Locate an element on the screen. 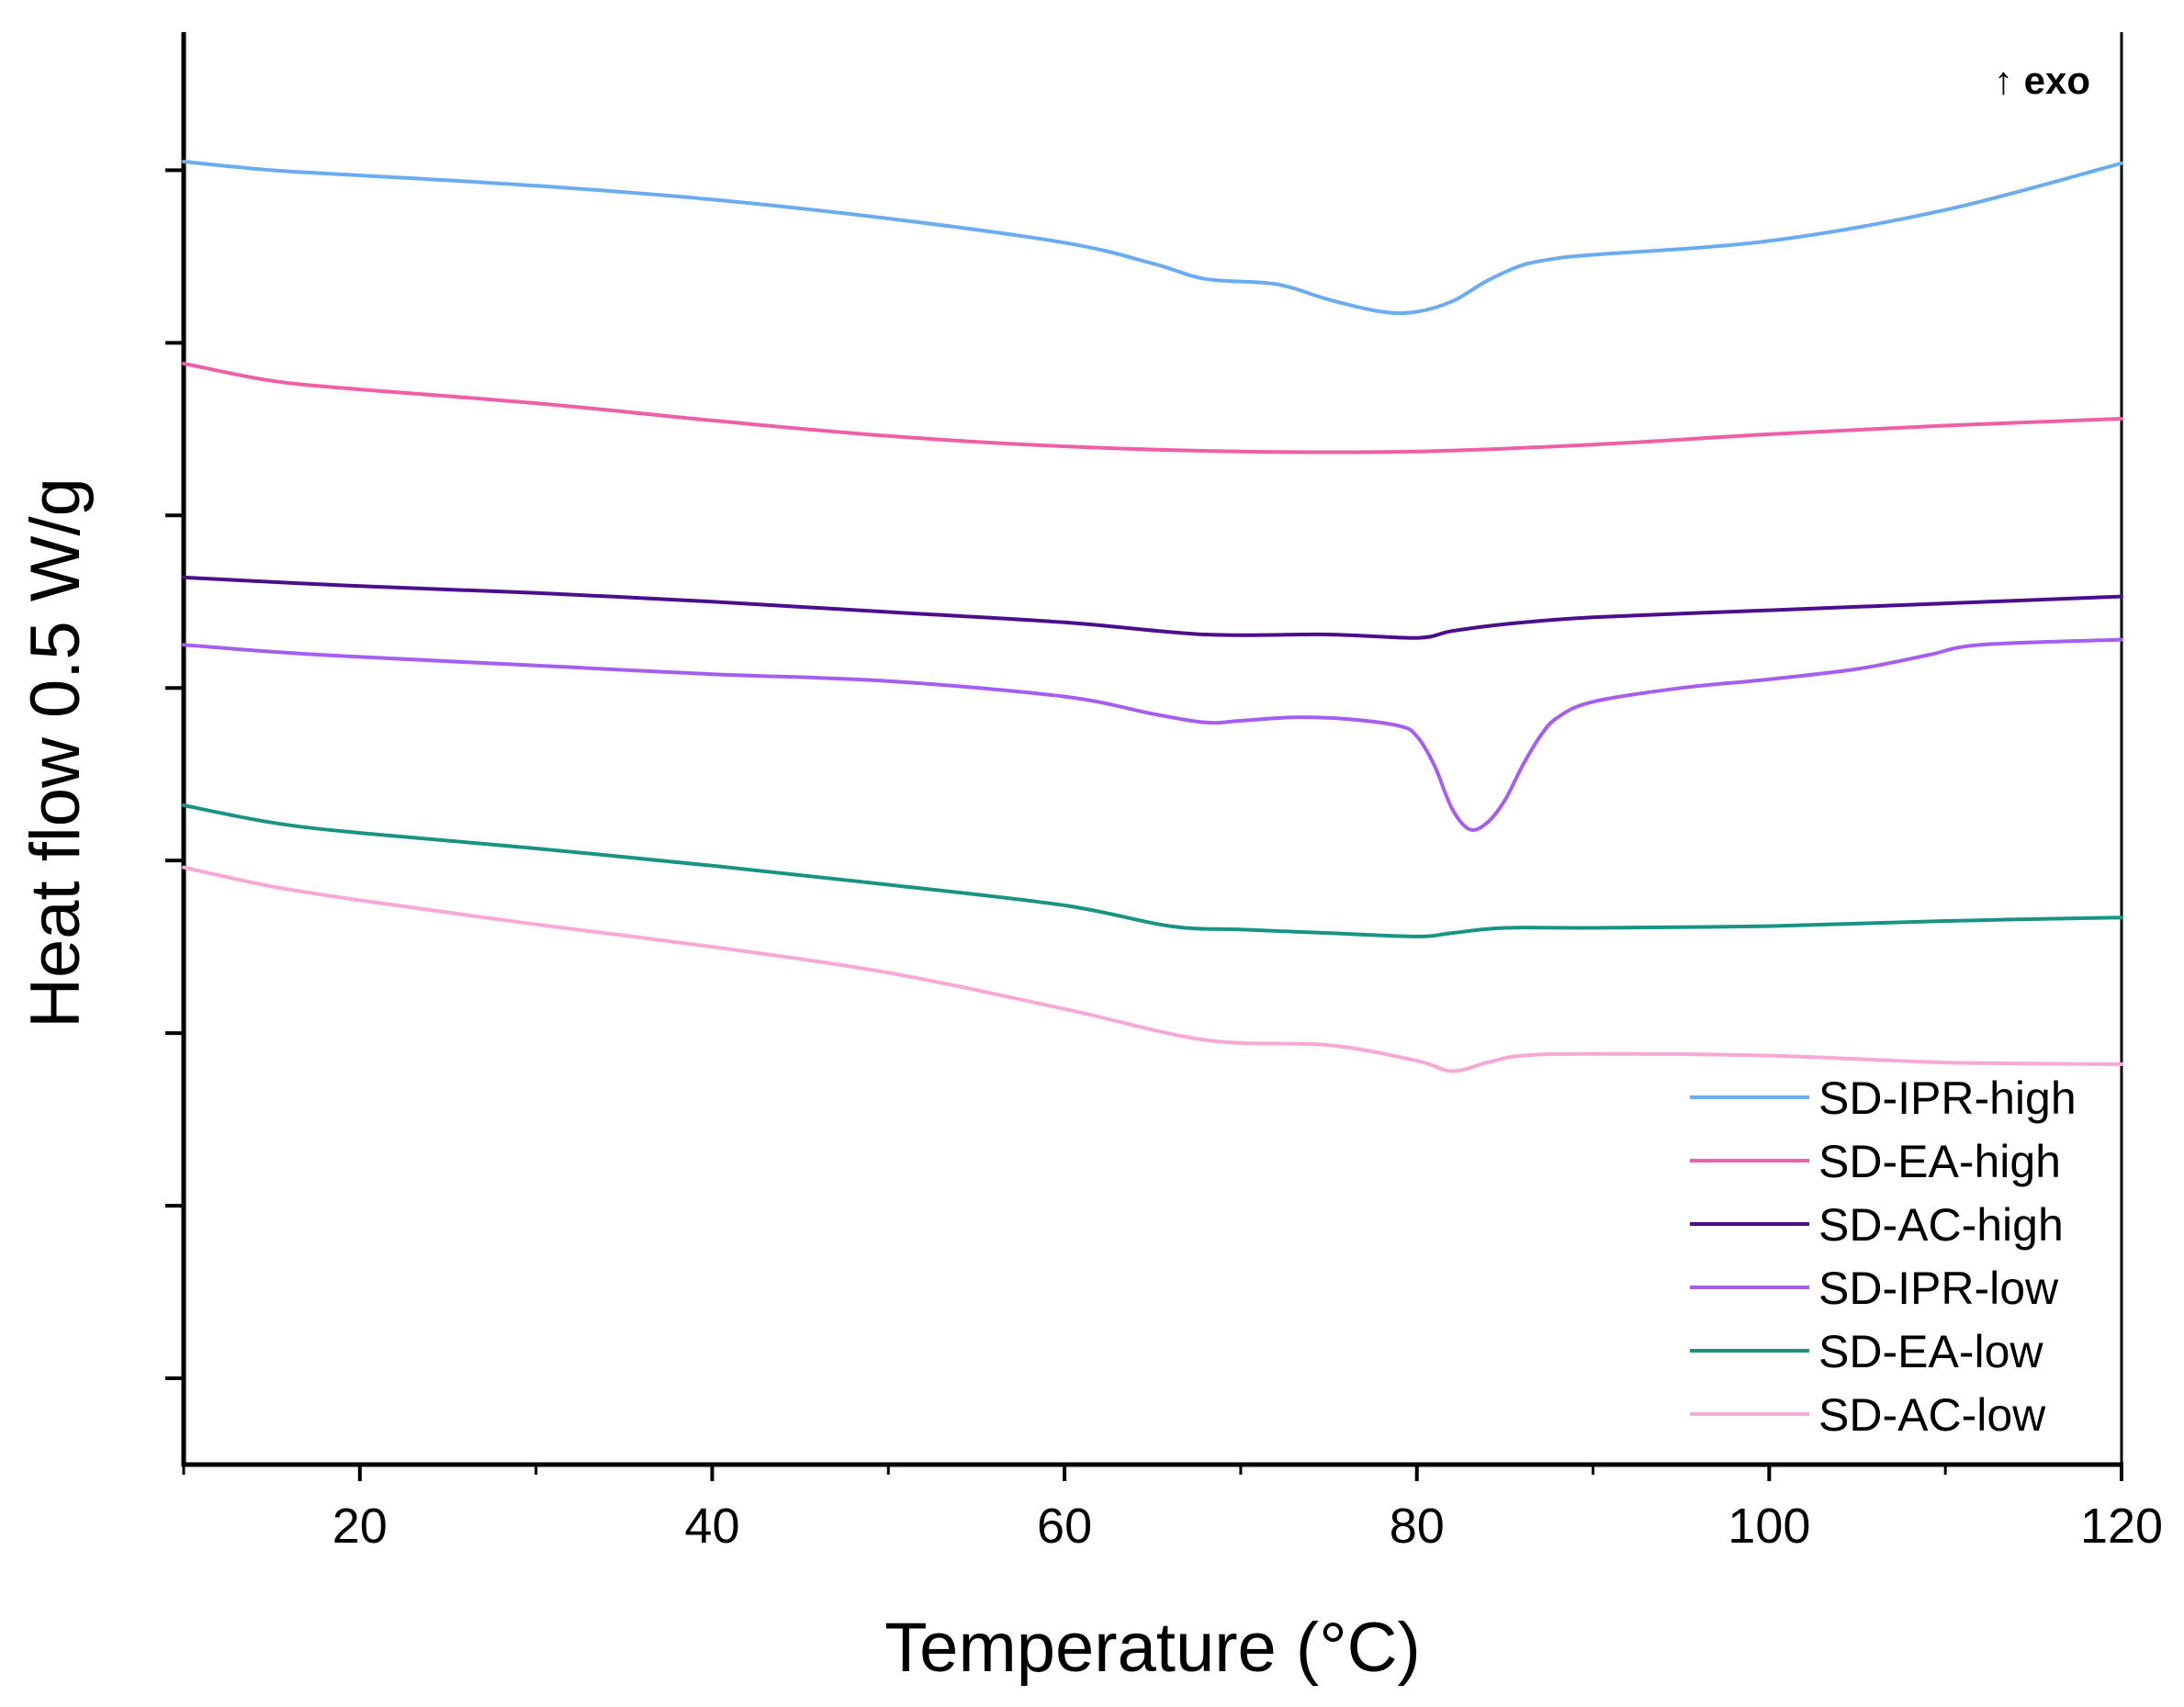 The width and height of the screenshot is (2184, 1707). series-line-sd-ac-high is located at coordinates (1152, 607).